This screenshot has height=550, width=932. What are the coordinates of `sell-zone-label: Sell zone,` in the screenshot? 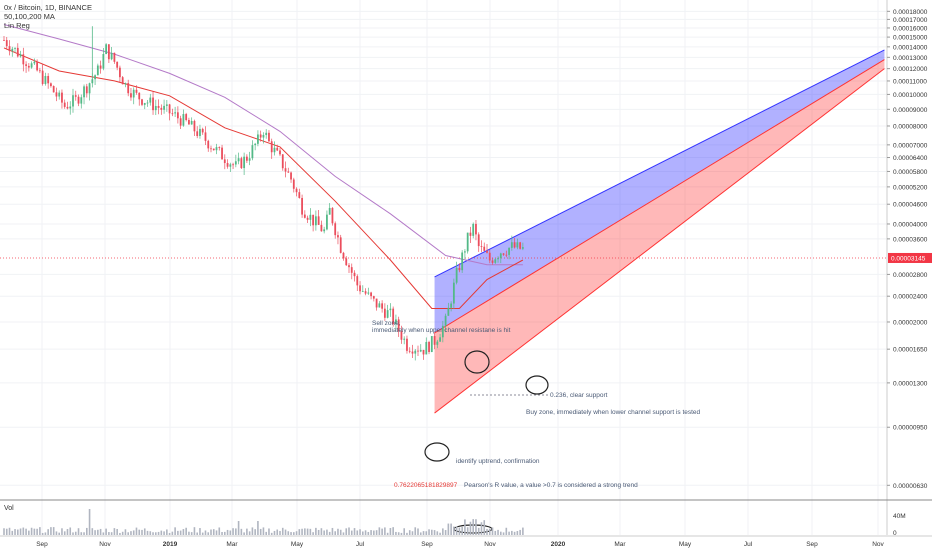 It's located at (386, 323).